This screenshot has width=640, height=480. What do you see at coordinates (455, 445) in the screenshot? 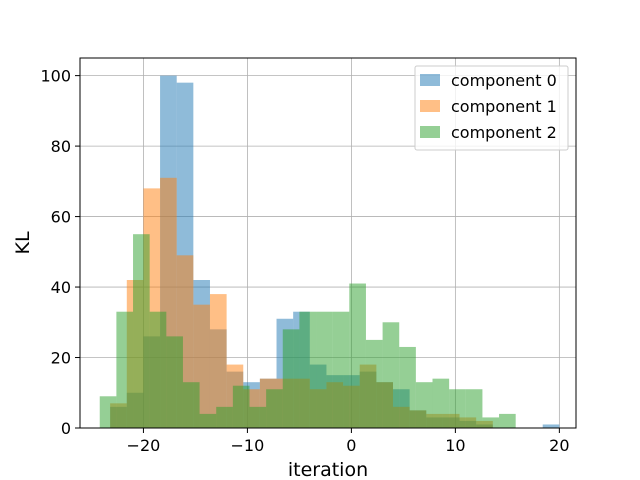
I see `x-tick-label: 10` at bounding box center [455, 445].